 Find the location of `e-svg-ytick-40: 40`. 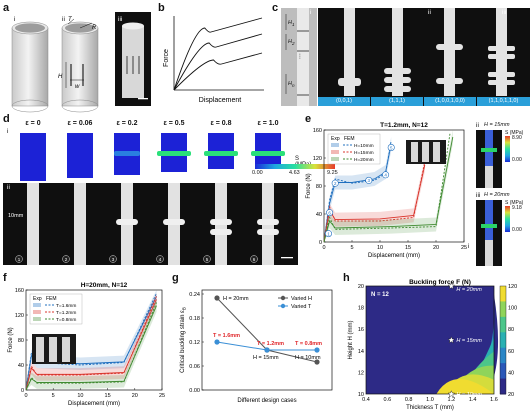

e-svg-ytick-40: 40 is located at coordinates (319, 215).